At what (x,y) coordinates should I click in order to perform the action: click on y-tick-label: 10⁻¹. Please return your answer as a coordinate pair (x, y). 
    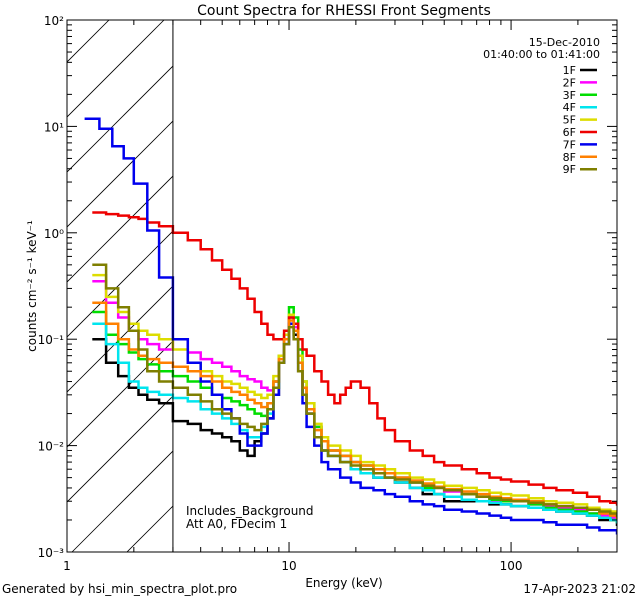
    Looking at the image, I should click on (51, 340).